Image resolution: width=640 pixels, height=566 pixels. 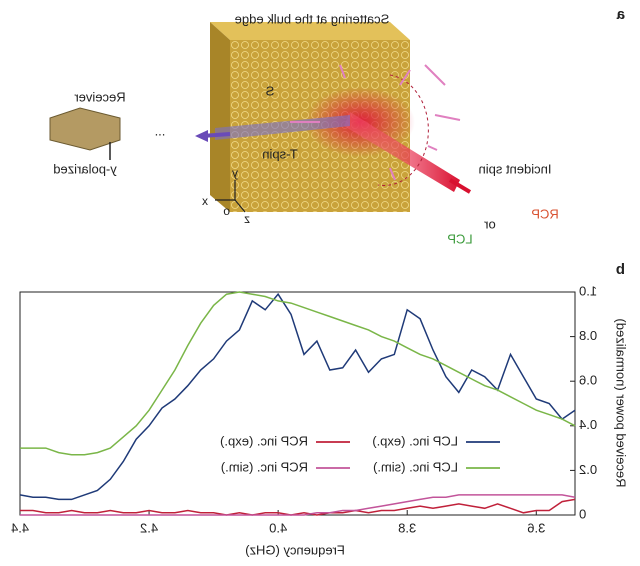 I want to click on axis-o: o, so click(x=226, y=211).